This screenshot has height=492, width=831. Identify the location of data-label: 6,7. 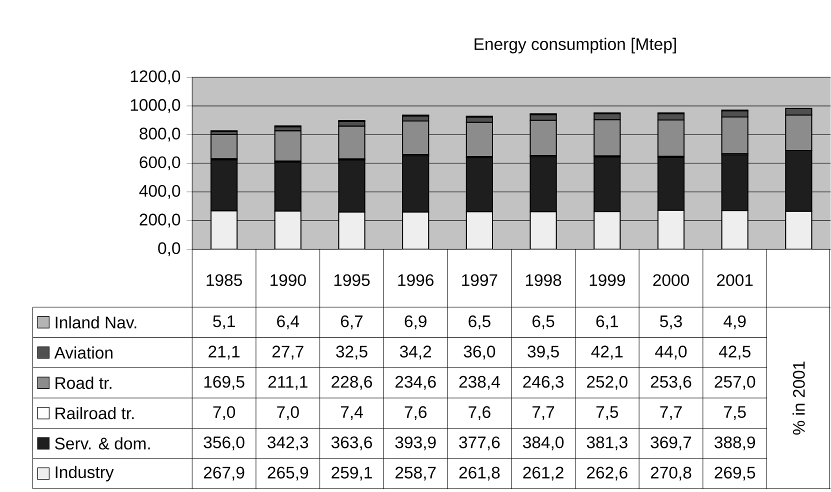
(351, 323).